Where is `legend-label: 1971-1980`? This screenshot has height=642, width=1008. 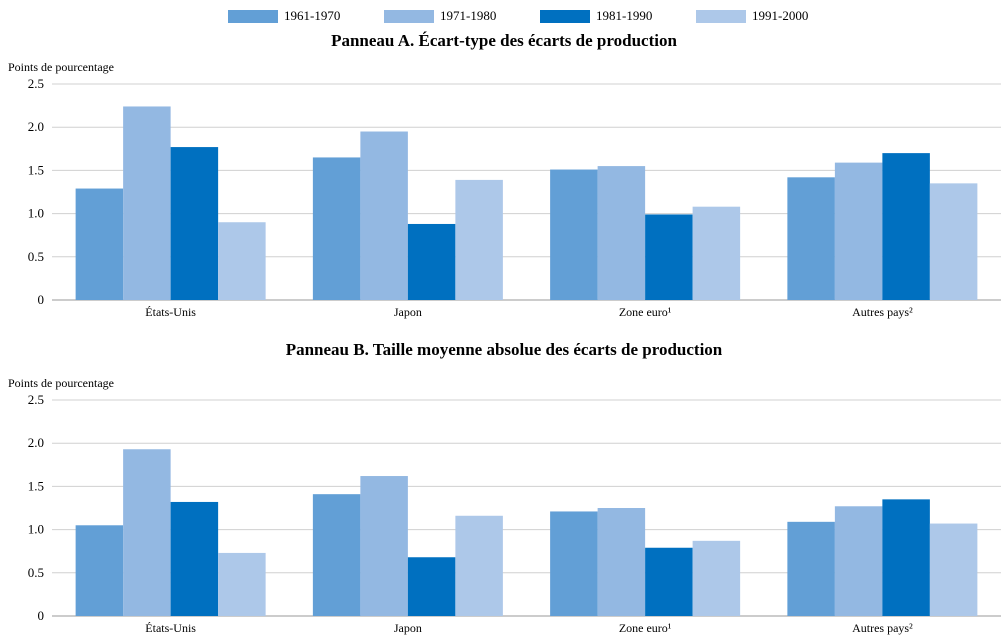 legend-label: 1971-1980 is located at coordinates (468, 15).